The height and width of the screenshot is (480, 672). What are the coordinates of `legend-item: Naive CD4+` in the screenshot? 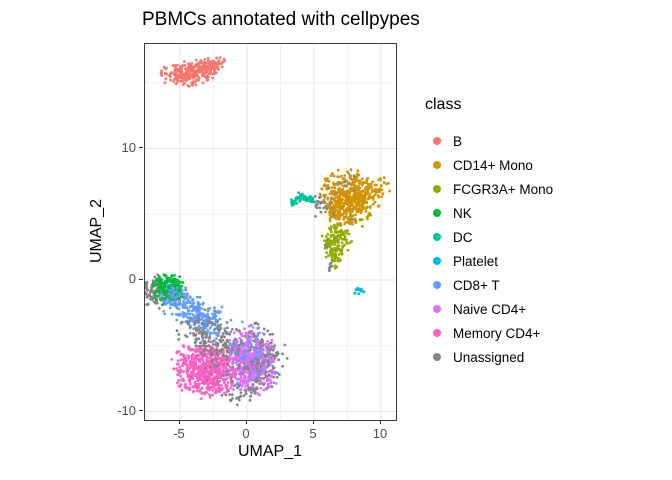 It's located at (489, 309).